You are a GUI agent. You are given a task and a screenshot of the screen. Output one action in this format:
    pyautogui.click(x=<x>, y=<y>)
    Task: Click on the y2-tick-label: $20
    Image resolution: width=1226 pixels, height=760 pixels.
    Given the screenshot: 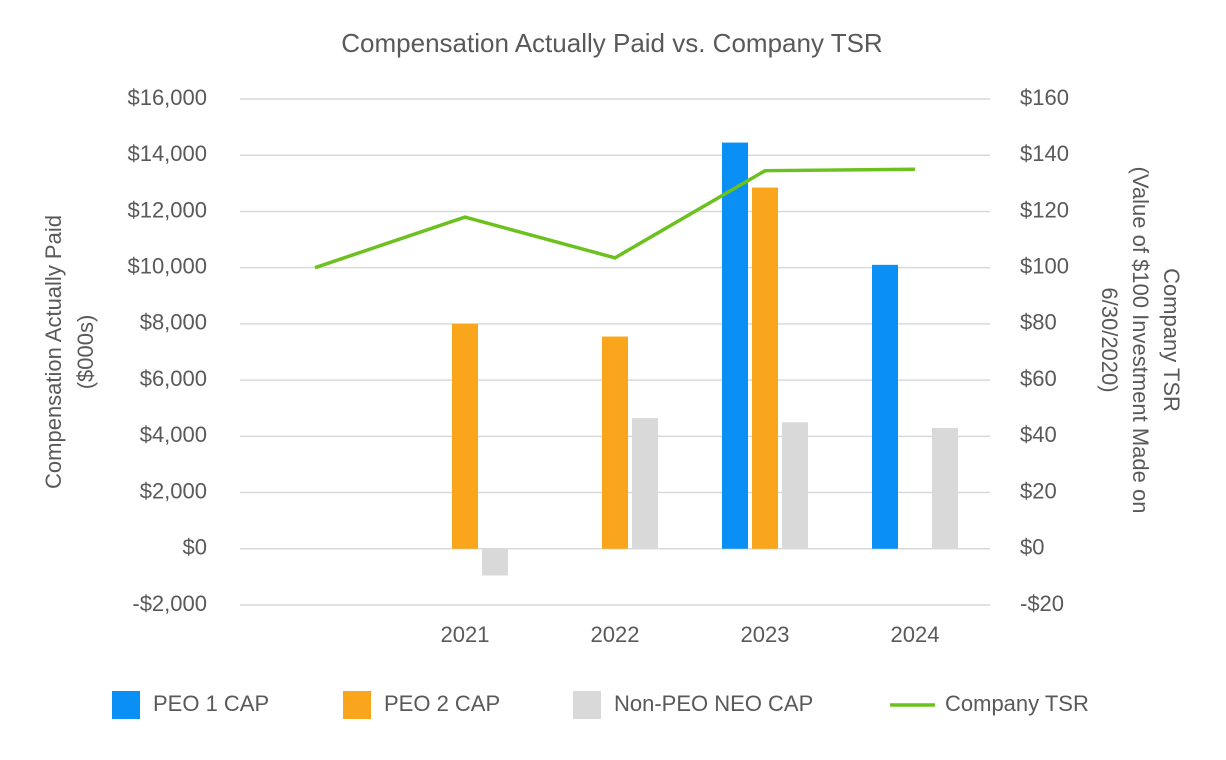 What is the action you would take?
    pyautogui.click(x=1038, y=490)
    